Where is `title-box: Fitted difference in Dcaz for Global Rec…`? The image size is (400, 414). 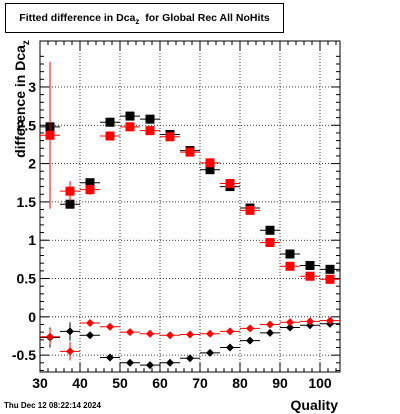 title-box: Fitted difference in Dcaz for Global Rec… is located at coordinates (144, 18).